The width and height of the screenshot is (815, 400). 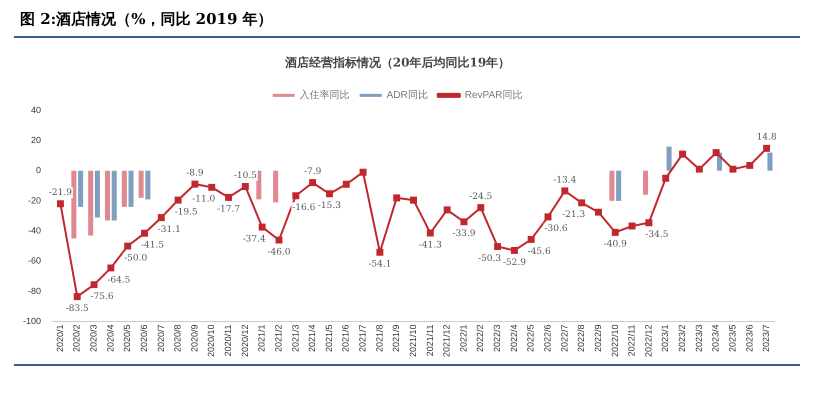 What do you see at coordinates (413, 341) in the screenshot?
I see `x-tick-label: 2021/10` at bounding box center [413, 341].